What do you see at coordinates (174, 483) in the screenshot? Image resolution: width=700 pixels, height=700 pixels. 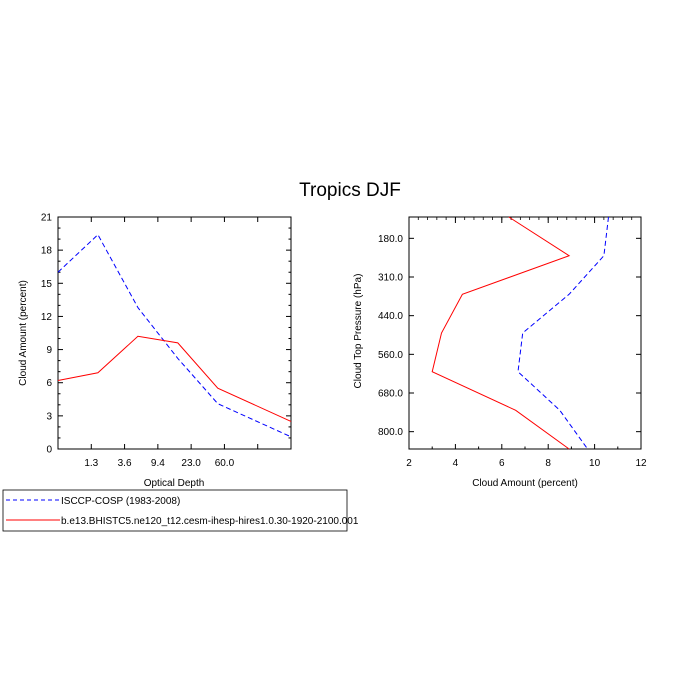 I see `left-x-axis-label: Optical Depth` at bounding box center [174, 483].